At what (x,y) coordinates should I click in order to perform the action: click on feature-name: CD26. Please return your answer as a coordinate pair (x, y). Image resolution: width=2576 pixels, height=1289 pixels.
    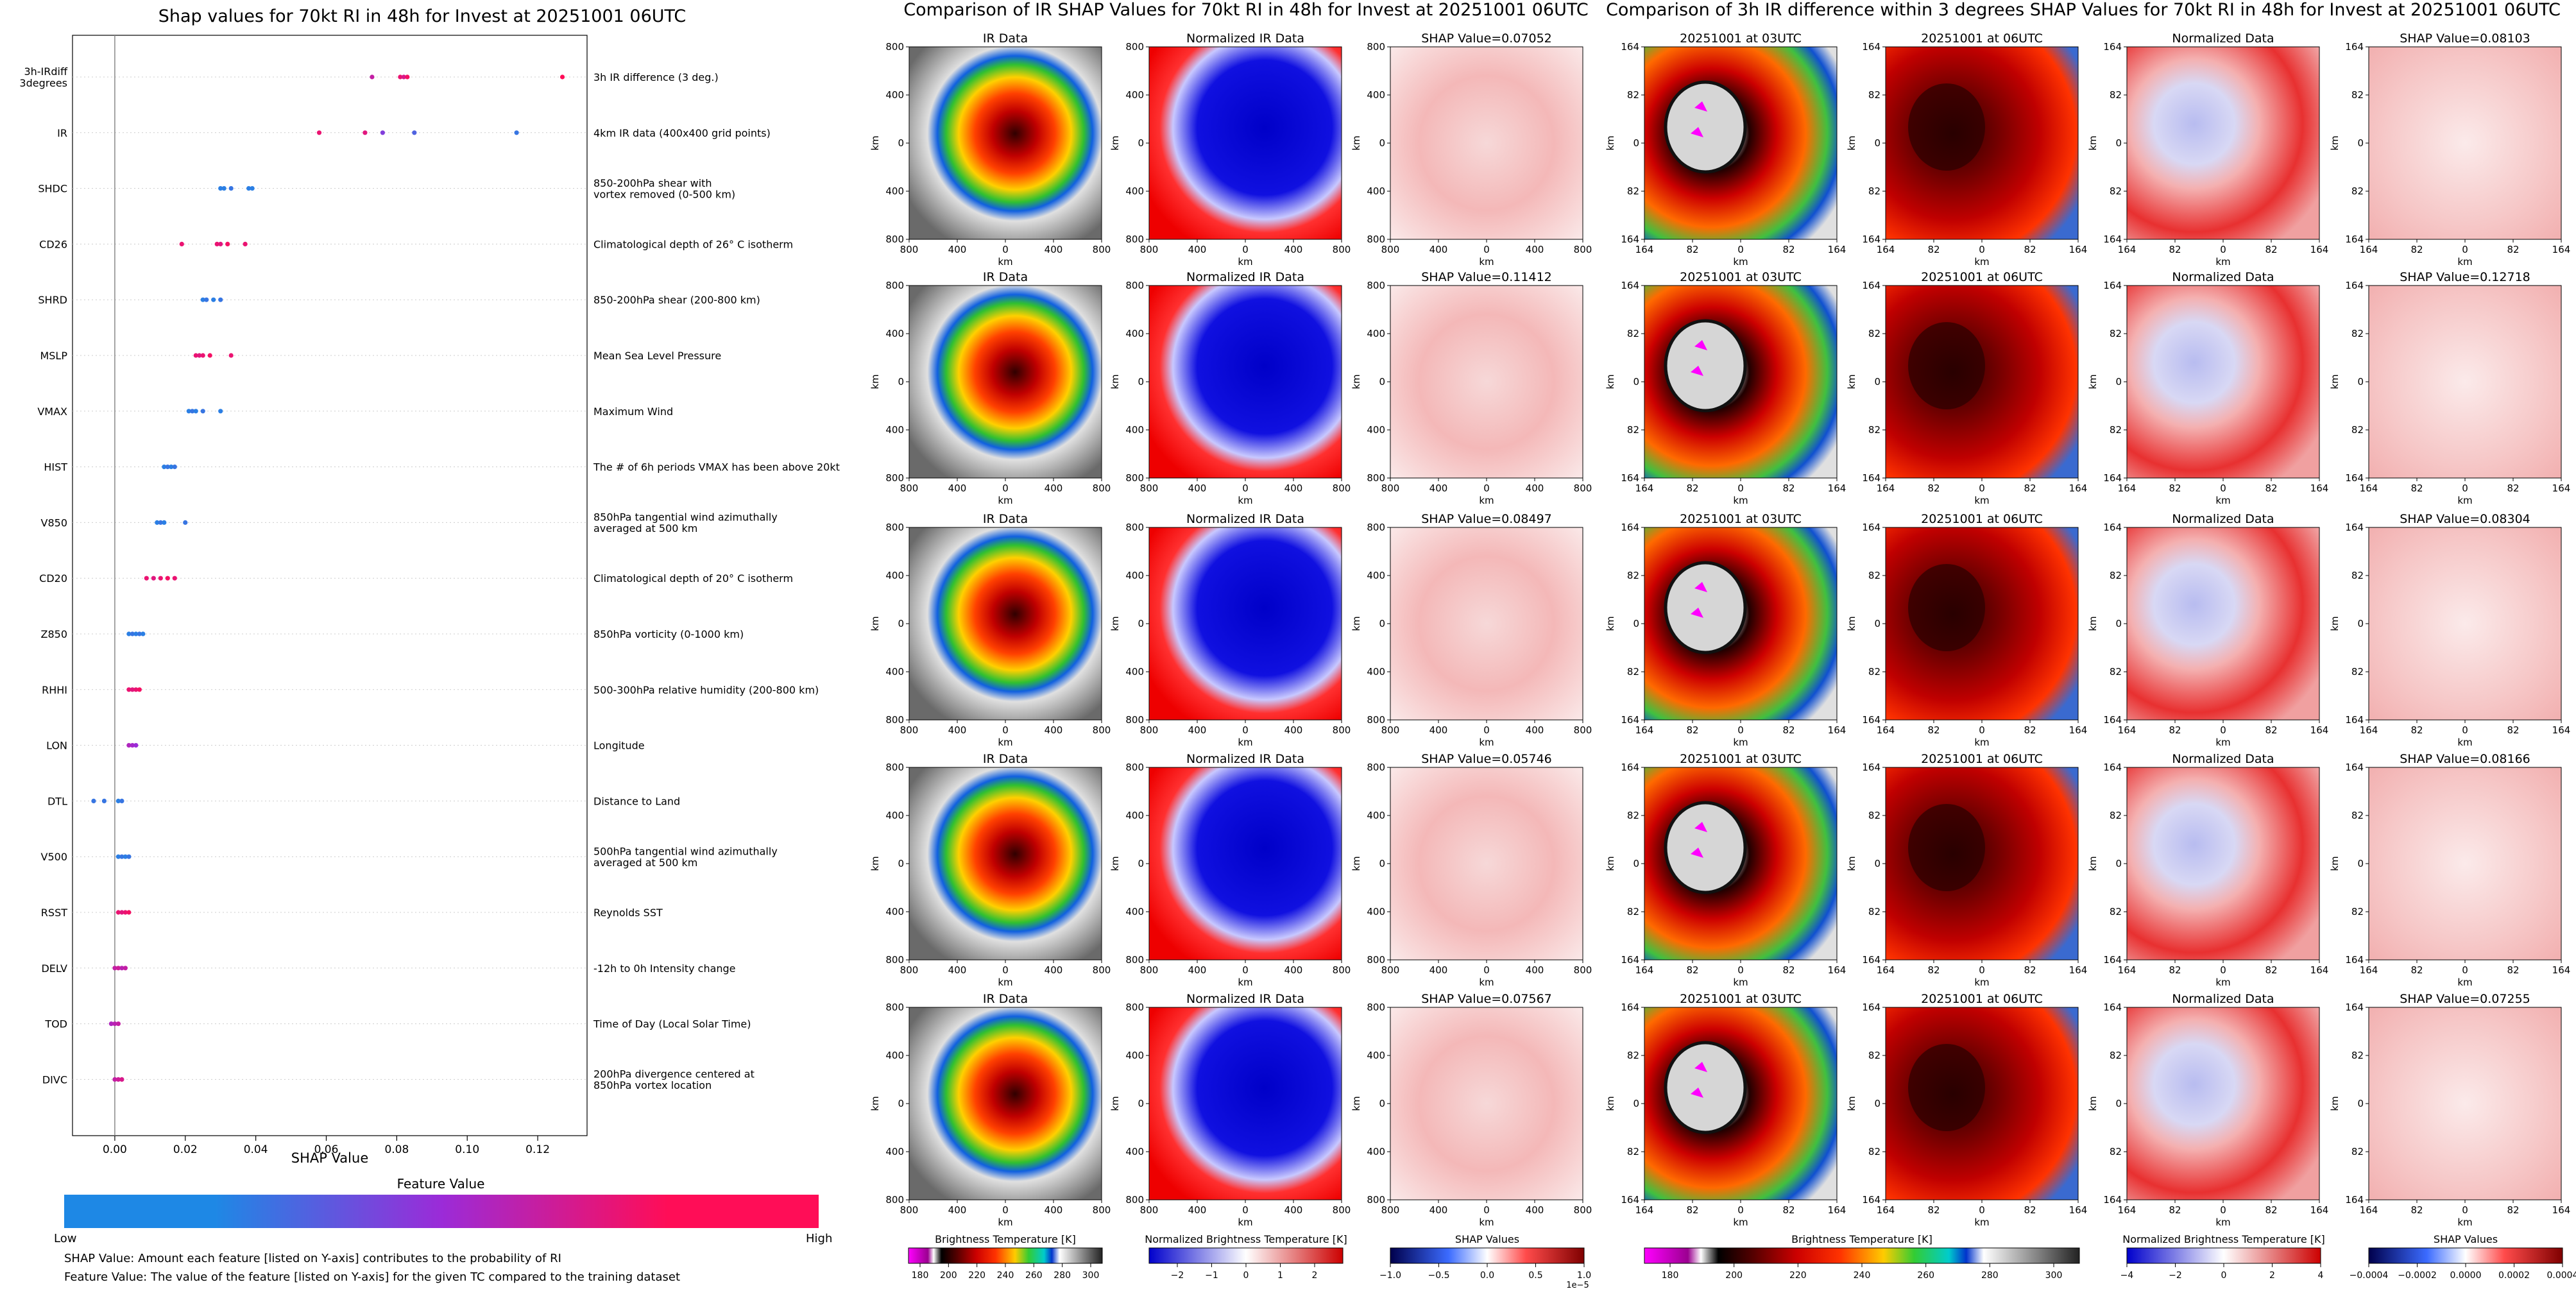
    Looking at the image, I should click on (53, 244).